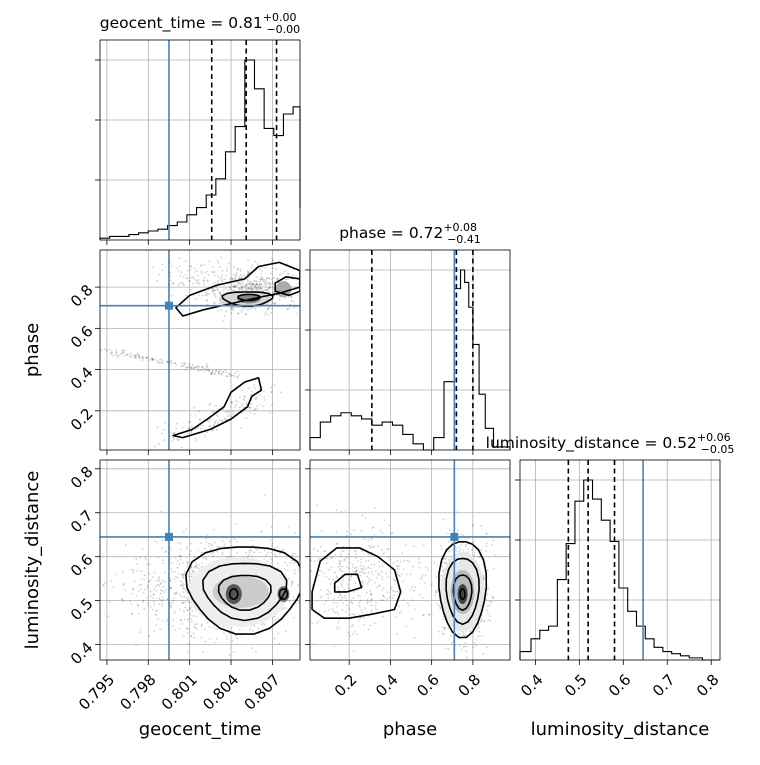 This screenshot has width=760, height=765. What do you see at coordinates (462, 594) in the screenshot?
I see `density-cell` at bounding box center [462, 594].